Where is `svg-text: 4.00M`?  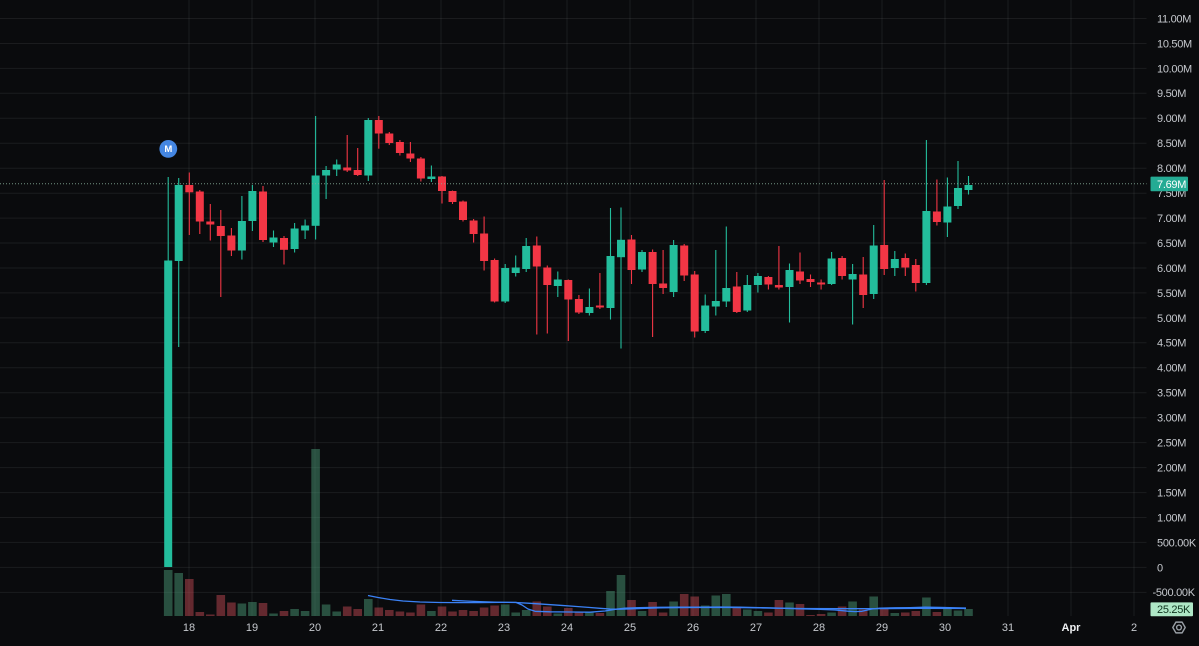
svg-text: 4.00M is located at coordinates (1171, 369).